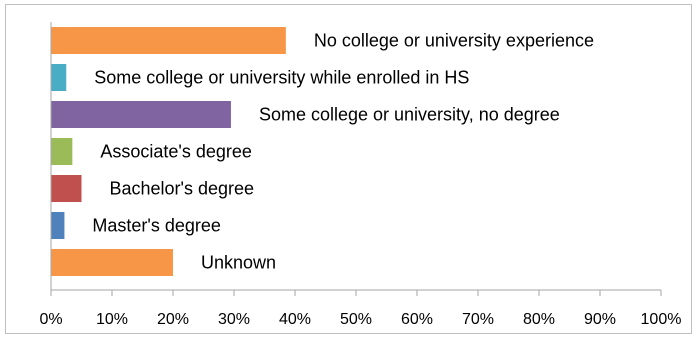 Image resolution: width=700 pixels, height=340 pixels. What do you see at coordinates (409, 115) in the screenshot?
I see `bar-label: Some college or university, no degree` at bounding box center [409, 115].